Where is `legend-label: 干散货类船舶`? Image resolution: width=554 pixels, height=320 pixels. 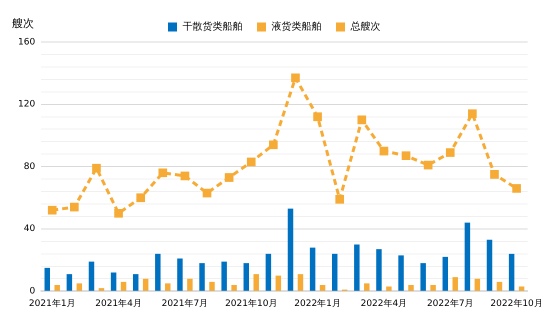
legend-label: 干散货类船舶 is located at coordinates (212, 26).